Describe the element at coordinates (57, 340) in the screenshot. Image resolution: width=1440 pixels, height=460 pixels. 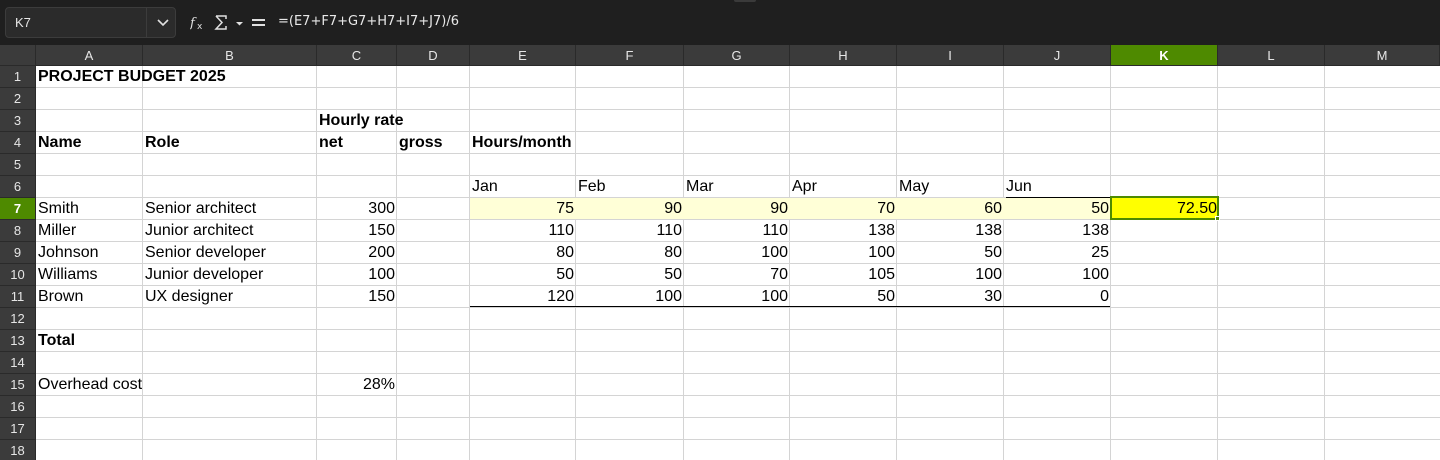
I see `cell-a13-total: Total` at that location.